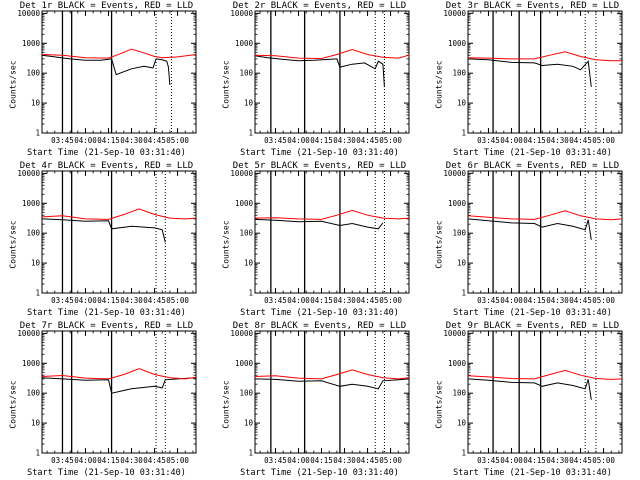 The width and height of the screenshot is (640, 480). I want to click on panel-title: Det 9r BLACK = Events, RED = LLD, so click(532, 326).